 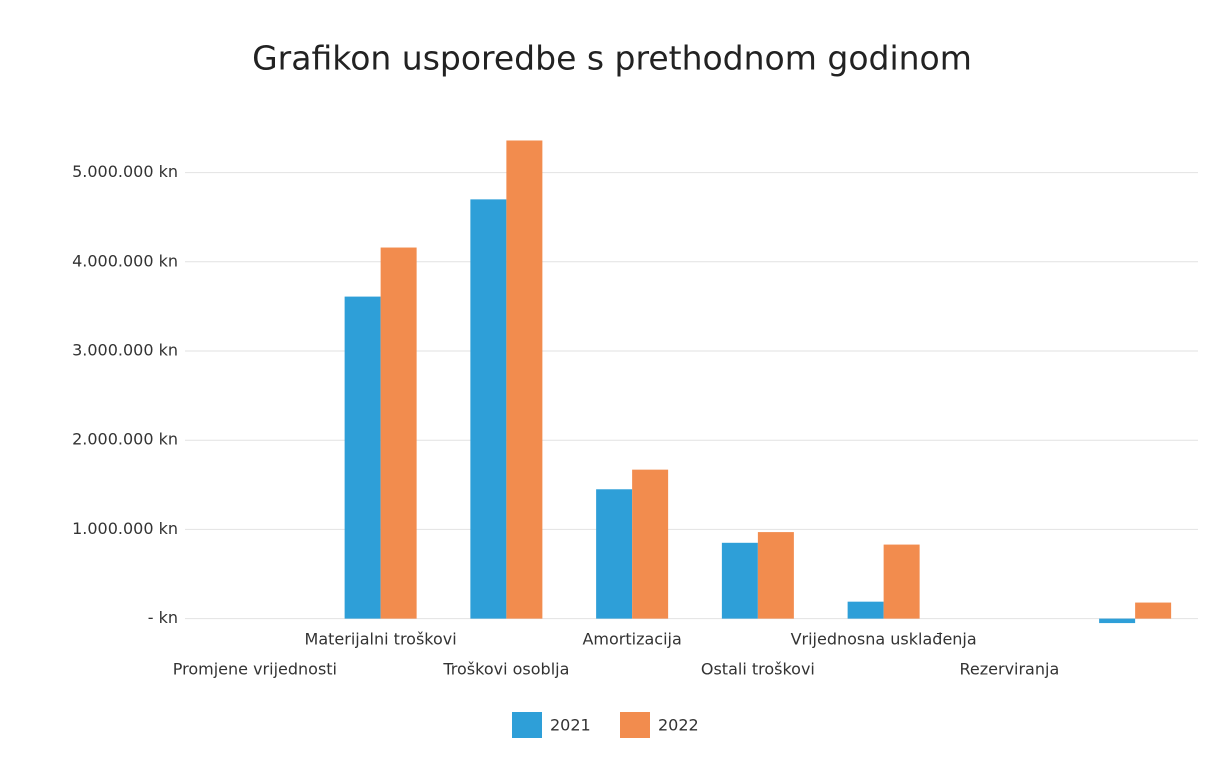 I want to click on legend-label: 2022, so click(x=678, y=725).